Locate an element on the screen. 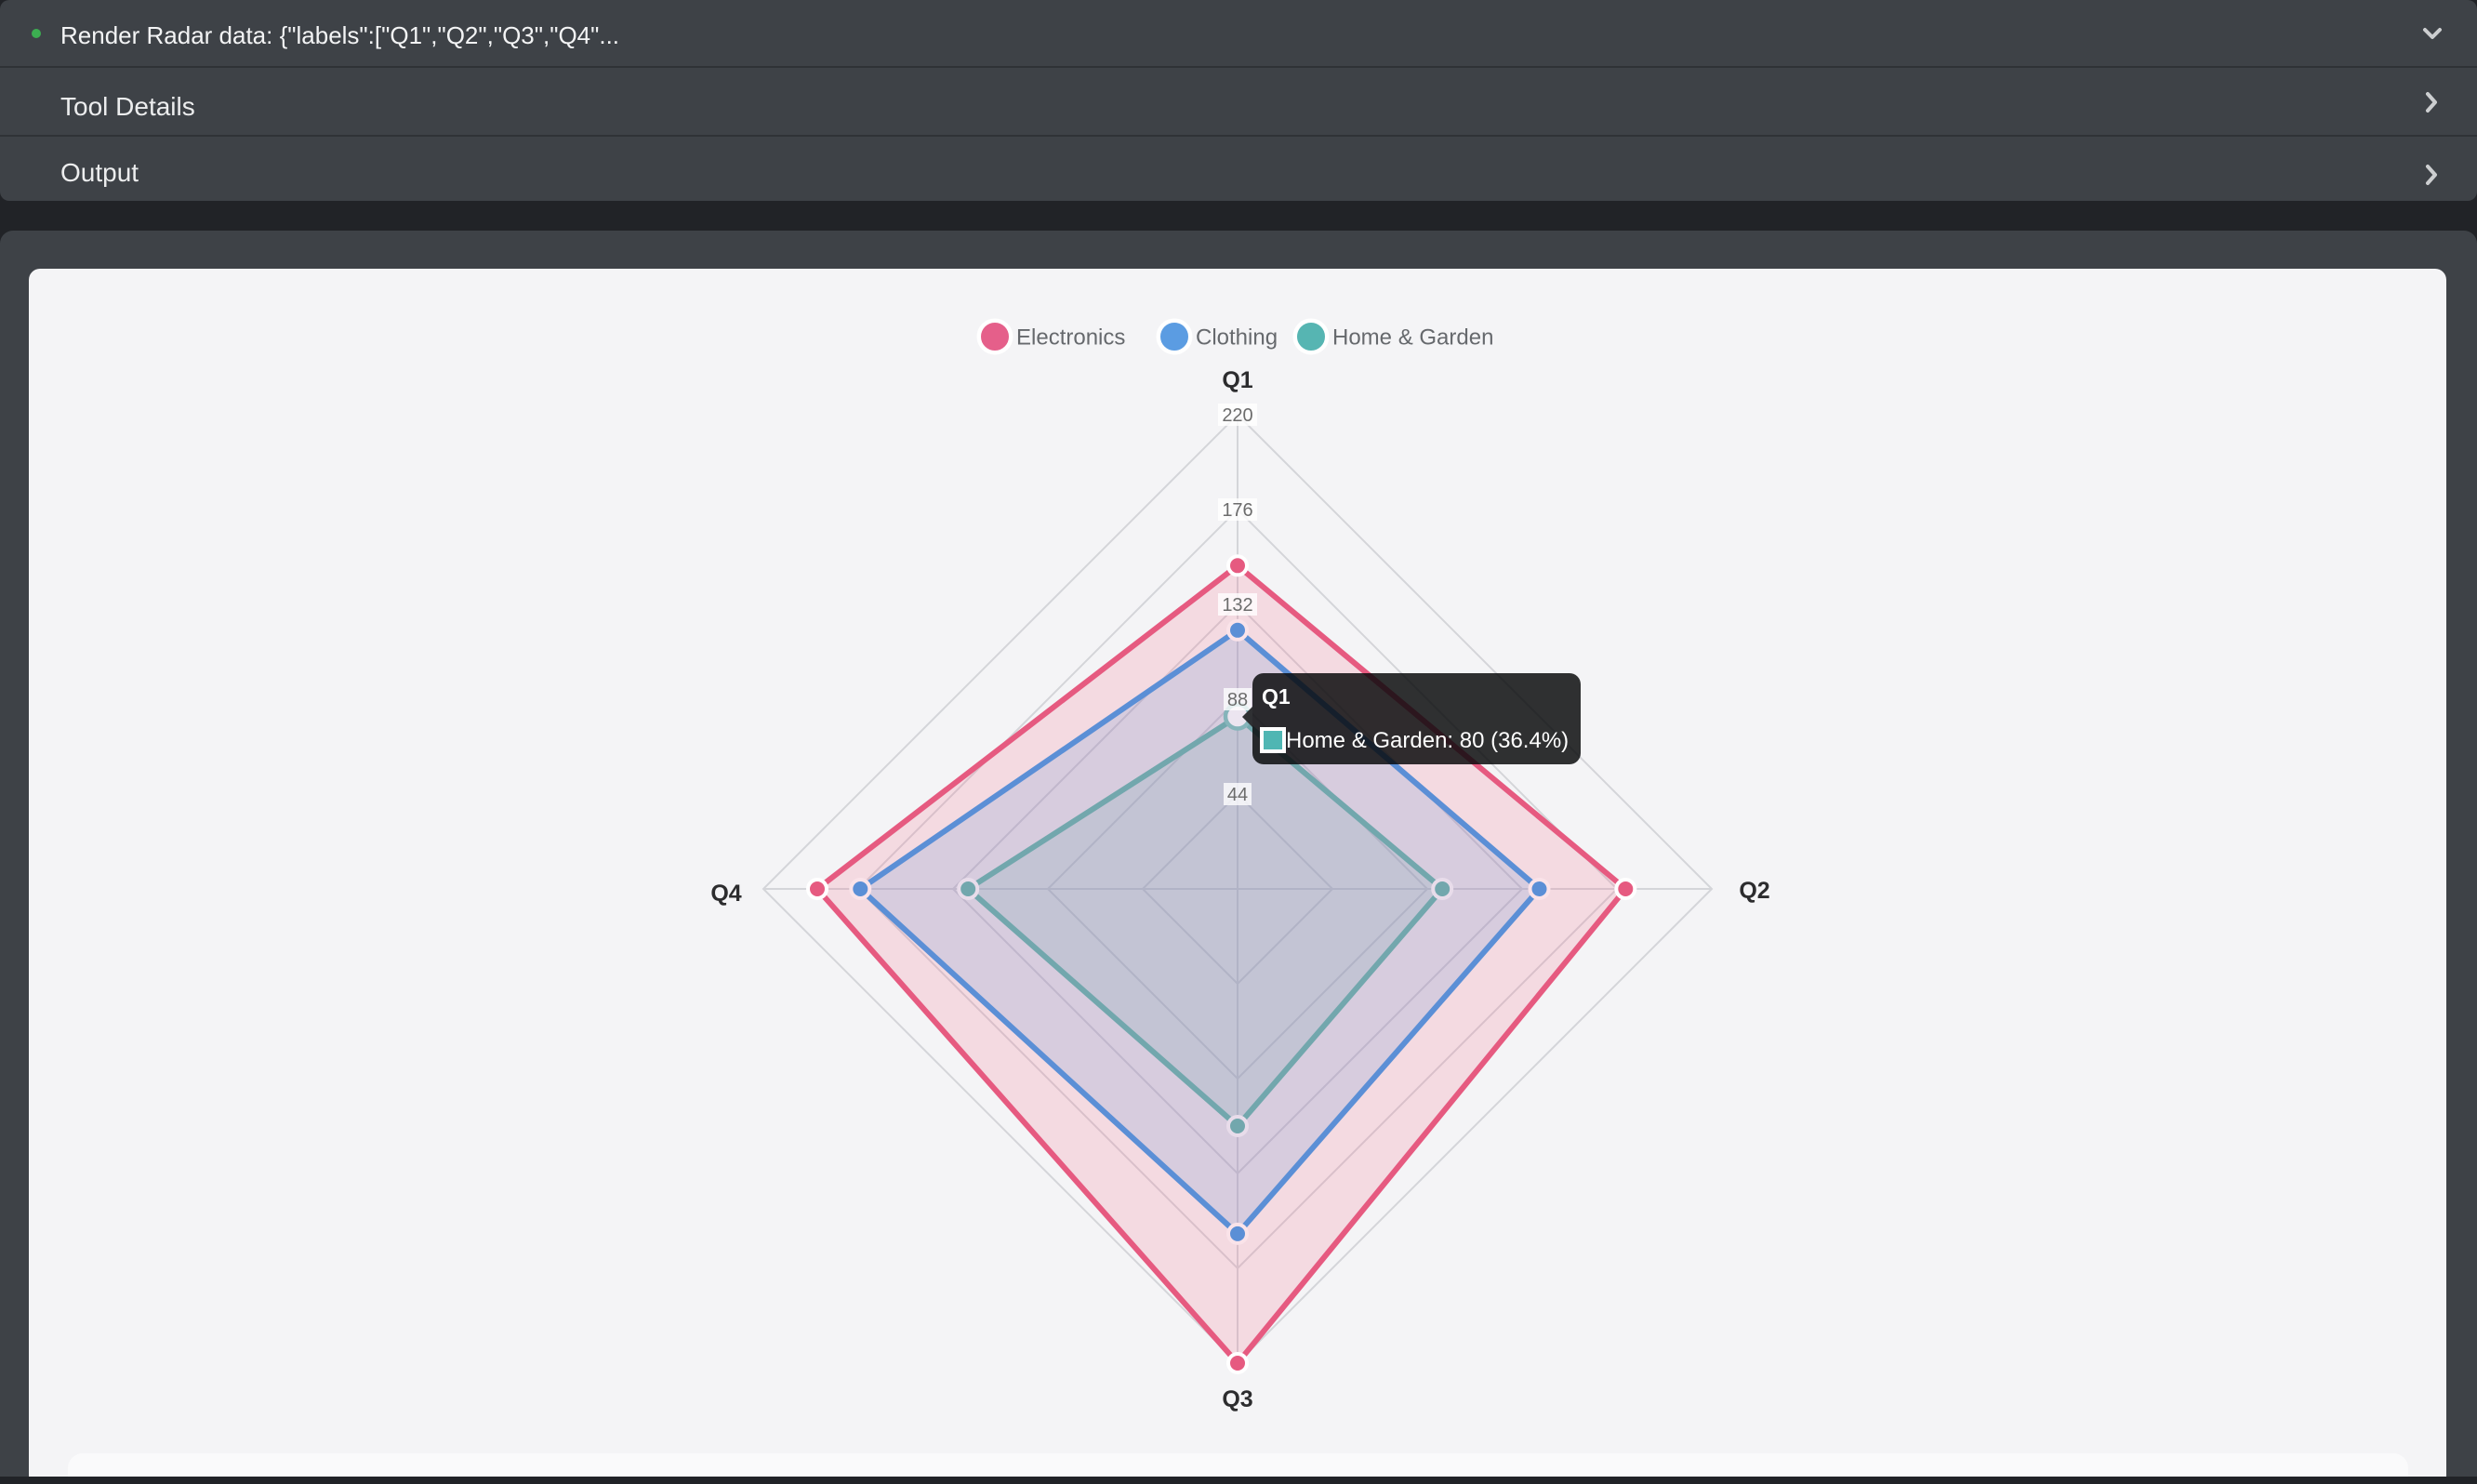 Image resolution: width=2477 pixels, height=1484 pixels. svg-text: 44 is located at coordinates (1237, 795).